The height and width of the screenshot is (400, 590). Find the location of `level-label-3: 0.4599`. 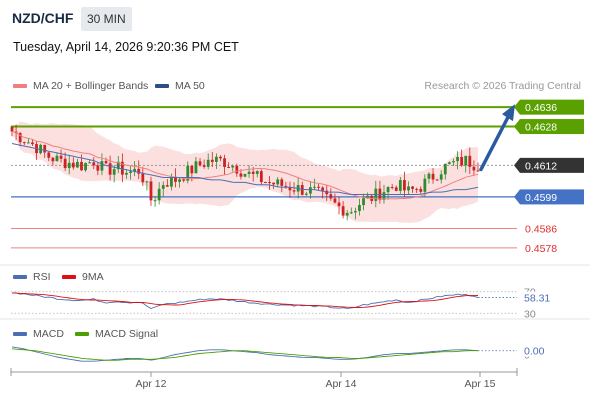

level-label-3: 0.4599 is located at coordinates (541, 198).